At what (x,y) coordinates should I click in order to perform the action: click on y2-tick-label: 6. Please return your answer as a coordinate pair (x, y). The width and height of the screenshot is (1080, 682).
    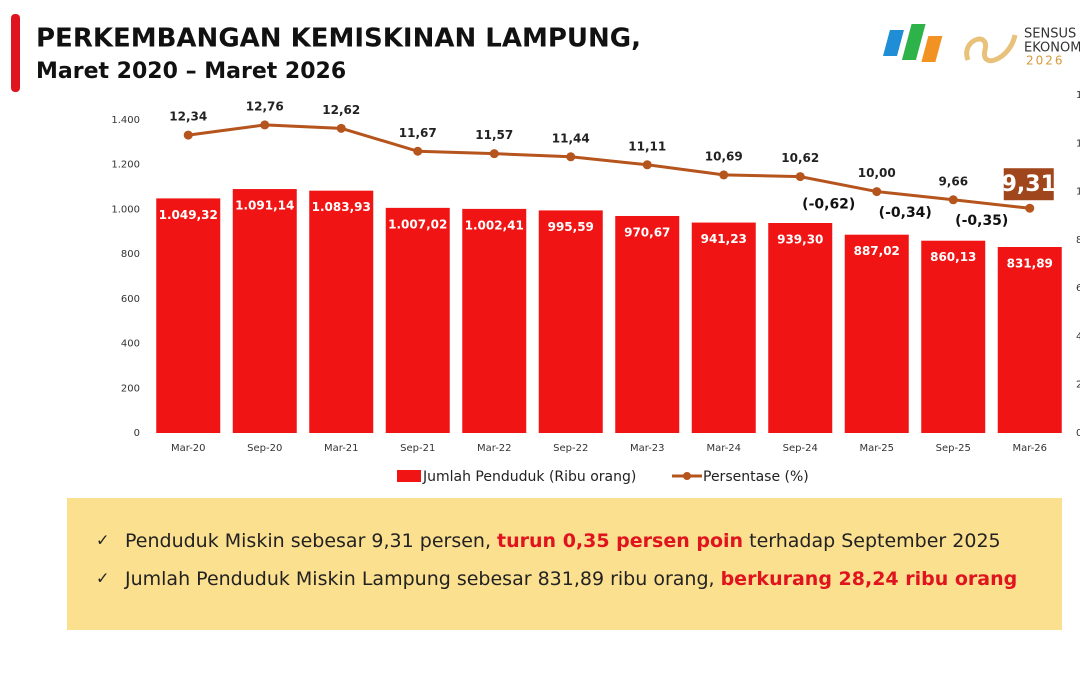
    Looking at the image, I should click on (1078, 288).